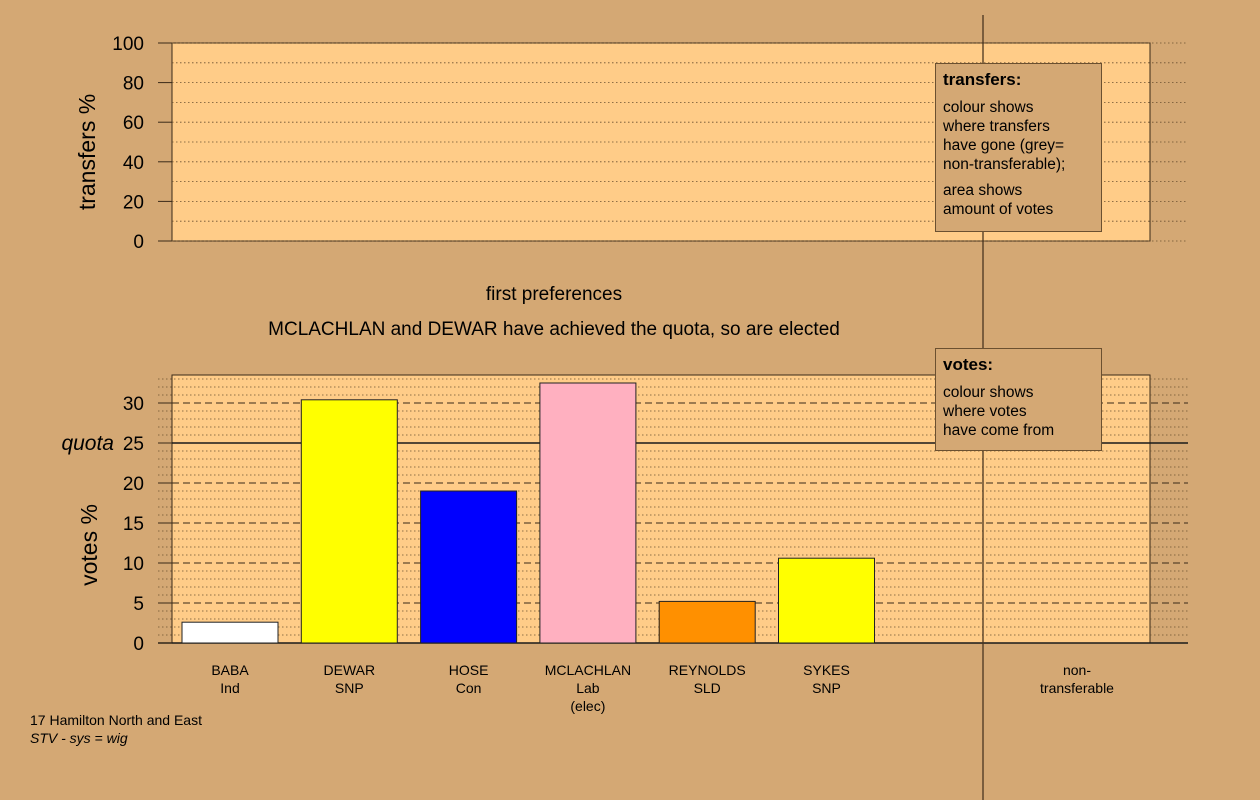 The height and width of the screenshot is (800, 1260). I want to click on candidate-name: REYNOLDS, so click(707, 670).